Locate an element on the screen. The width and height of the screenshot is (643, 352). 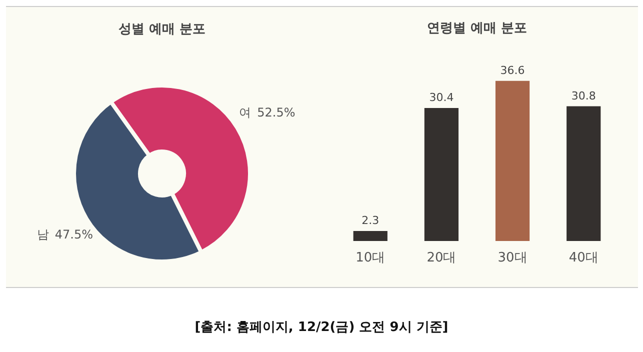
data-label: 52.5% is located at coordinates (276, 113).